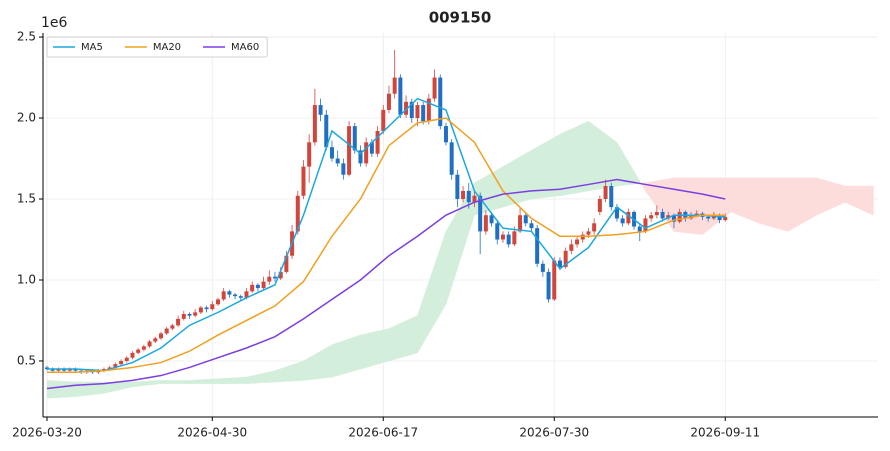 The image size is (890, 451). I want to click on legend-label: MA5, so click(92, 47).